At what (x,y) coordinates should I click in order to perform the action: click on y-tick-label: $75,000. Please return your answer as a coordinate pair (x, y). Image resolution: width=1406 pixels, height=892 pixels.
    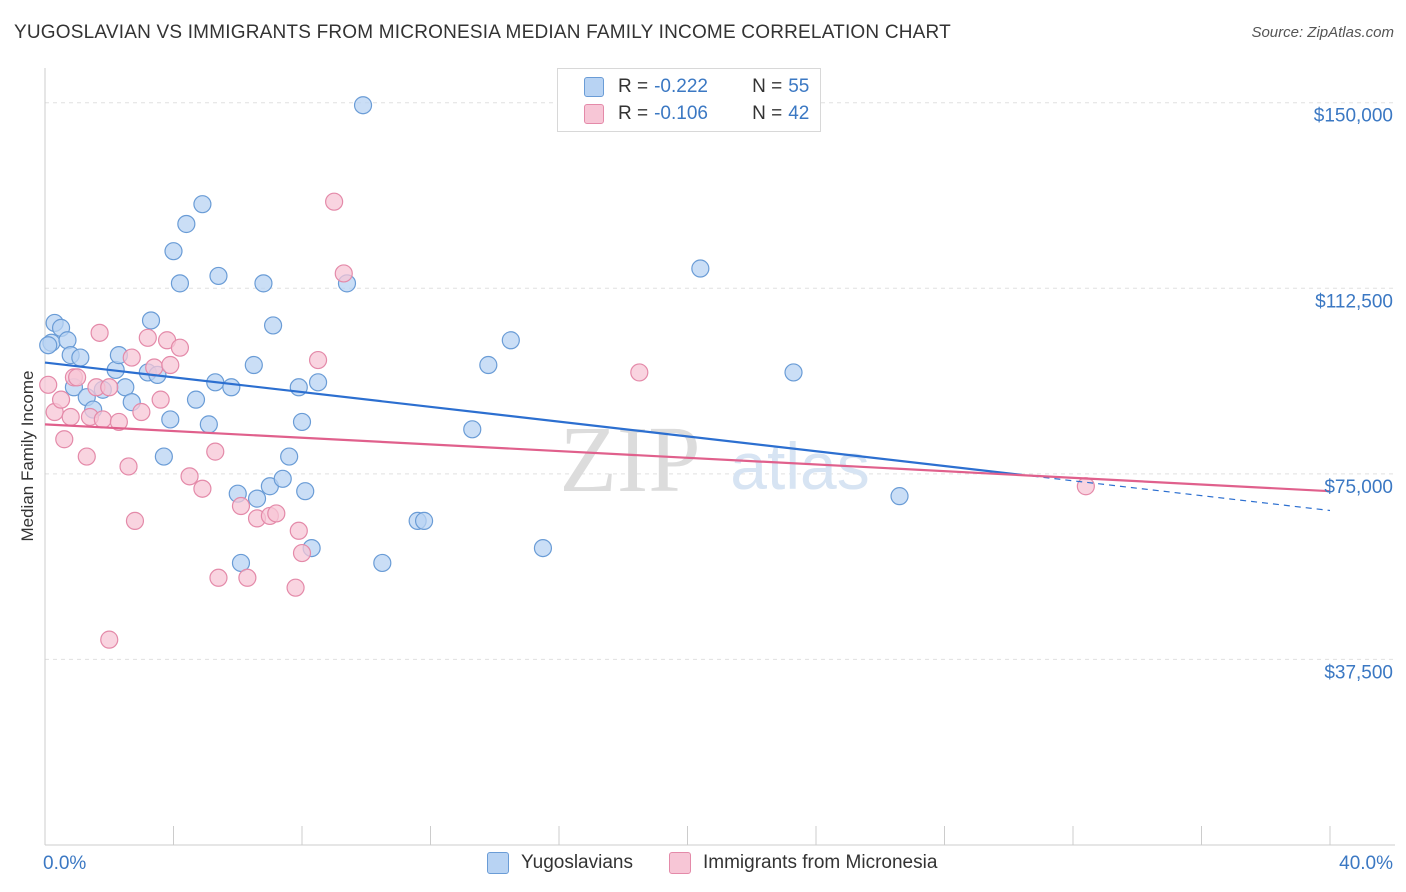
    Looking at the image, I should click on (1358, 487).